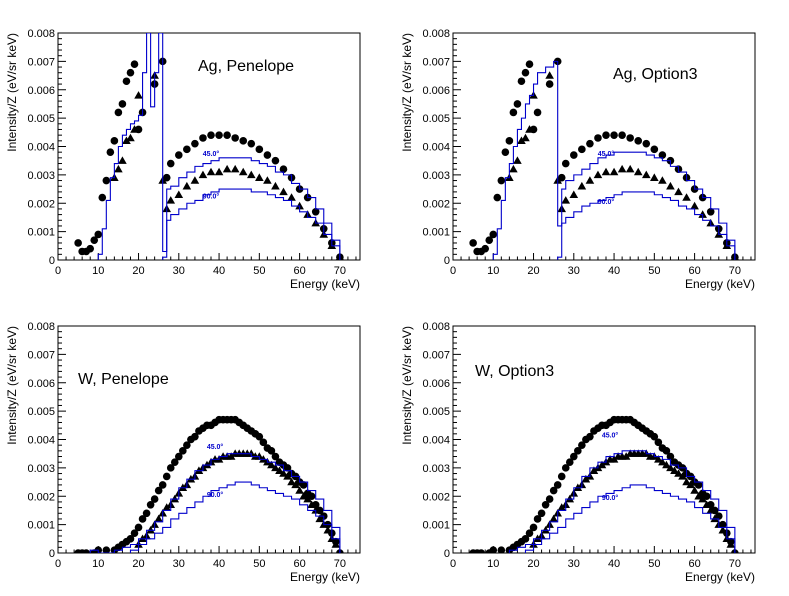 This screenshot has width=789, height=596. I want to click on x-tick-label: 10, so click(98, 564).